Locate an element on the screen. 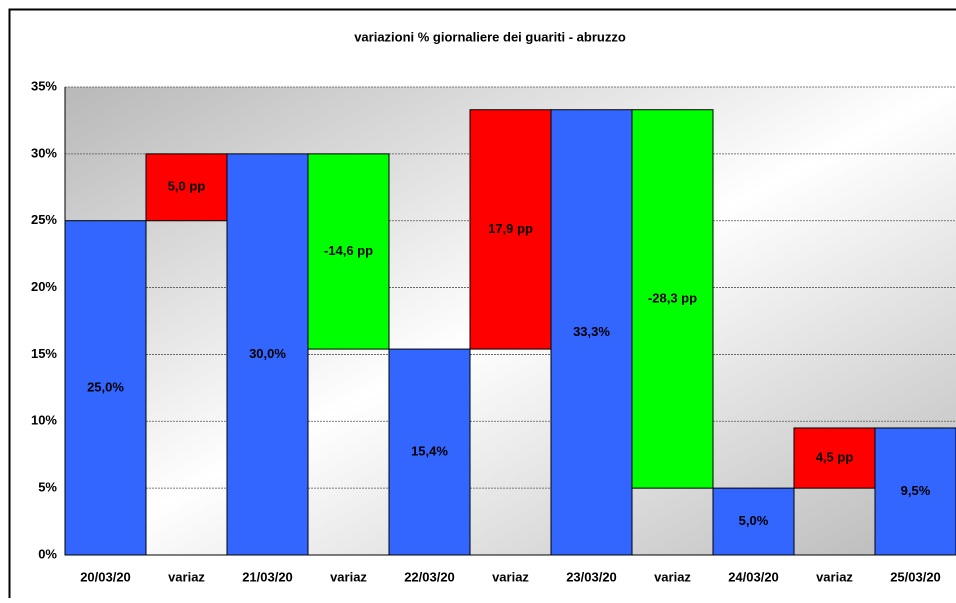 Image resolution: width=956 pixels, height=603 pixels. y-tick-label: 15% is located at coordinates (44, 353).